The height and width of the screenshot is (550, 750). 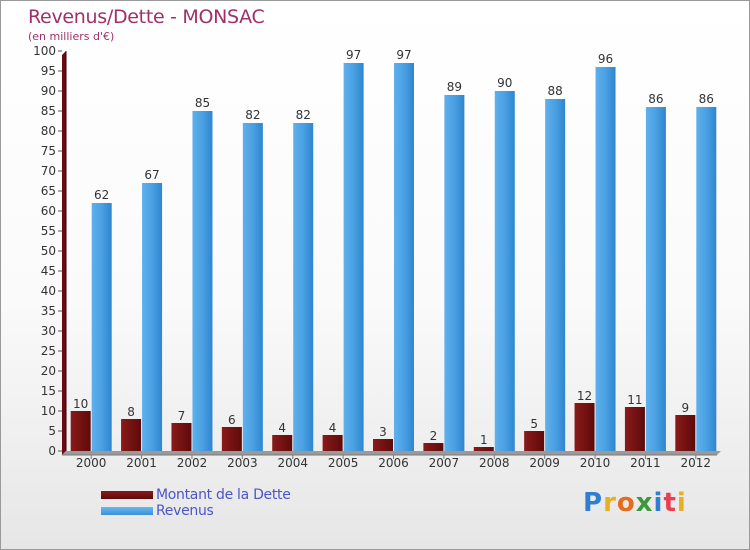 I want to click on value-label-revenus-2012: 86, so click(x=706, y=99).